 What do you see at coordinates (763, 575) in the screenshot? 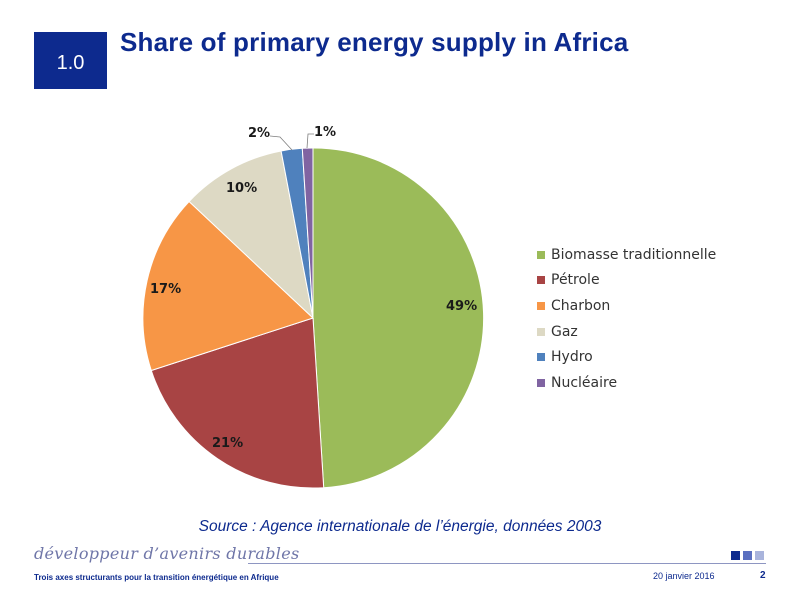
I see `page-number: 2` at bounding box center [763, 575].